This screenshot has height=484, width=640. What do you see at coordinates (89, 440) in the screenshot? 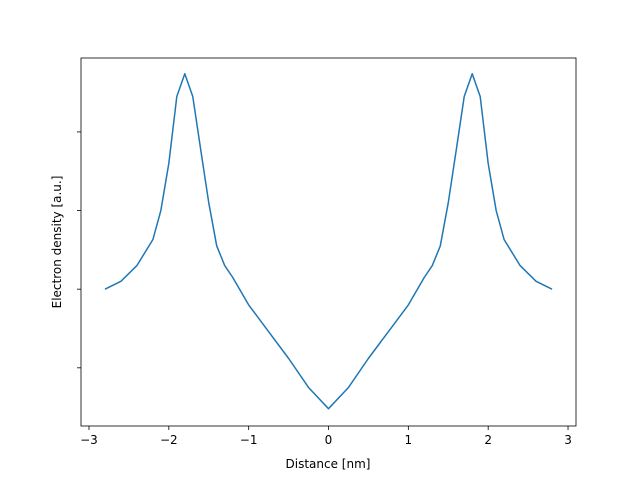
I see `x-tick-label: −3` at bounding box center [89, 440].